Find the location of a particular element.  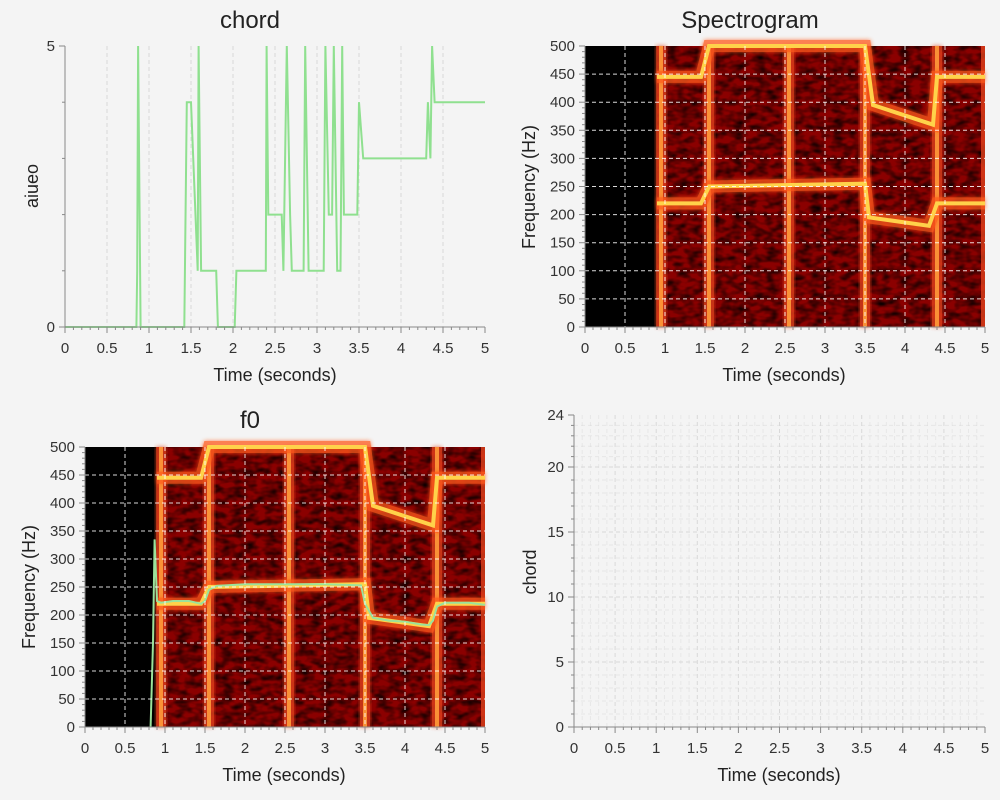

y-tick-label: 450 is located at coordinates (62, 475).